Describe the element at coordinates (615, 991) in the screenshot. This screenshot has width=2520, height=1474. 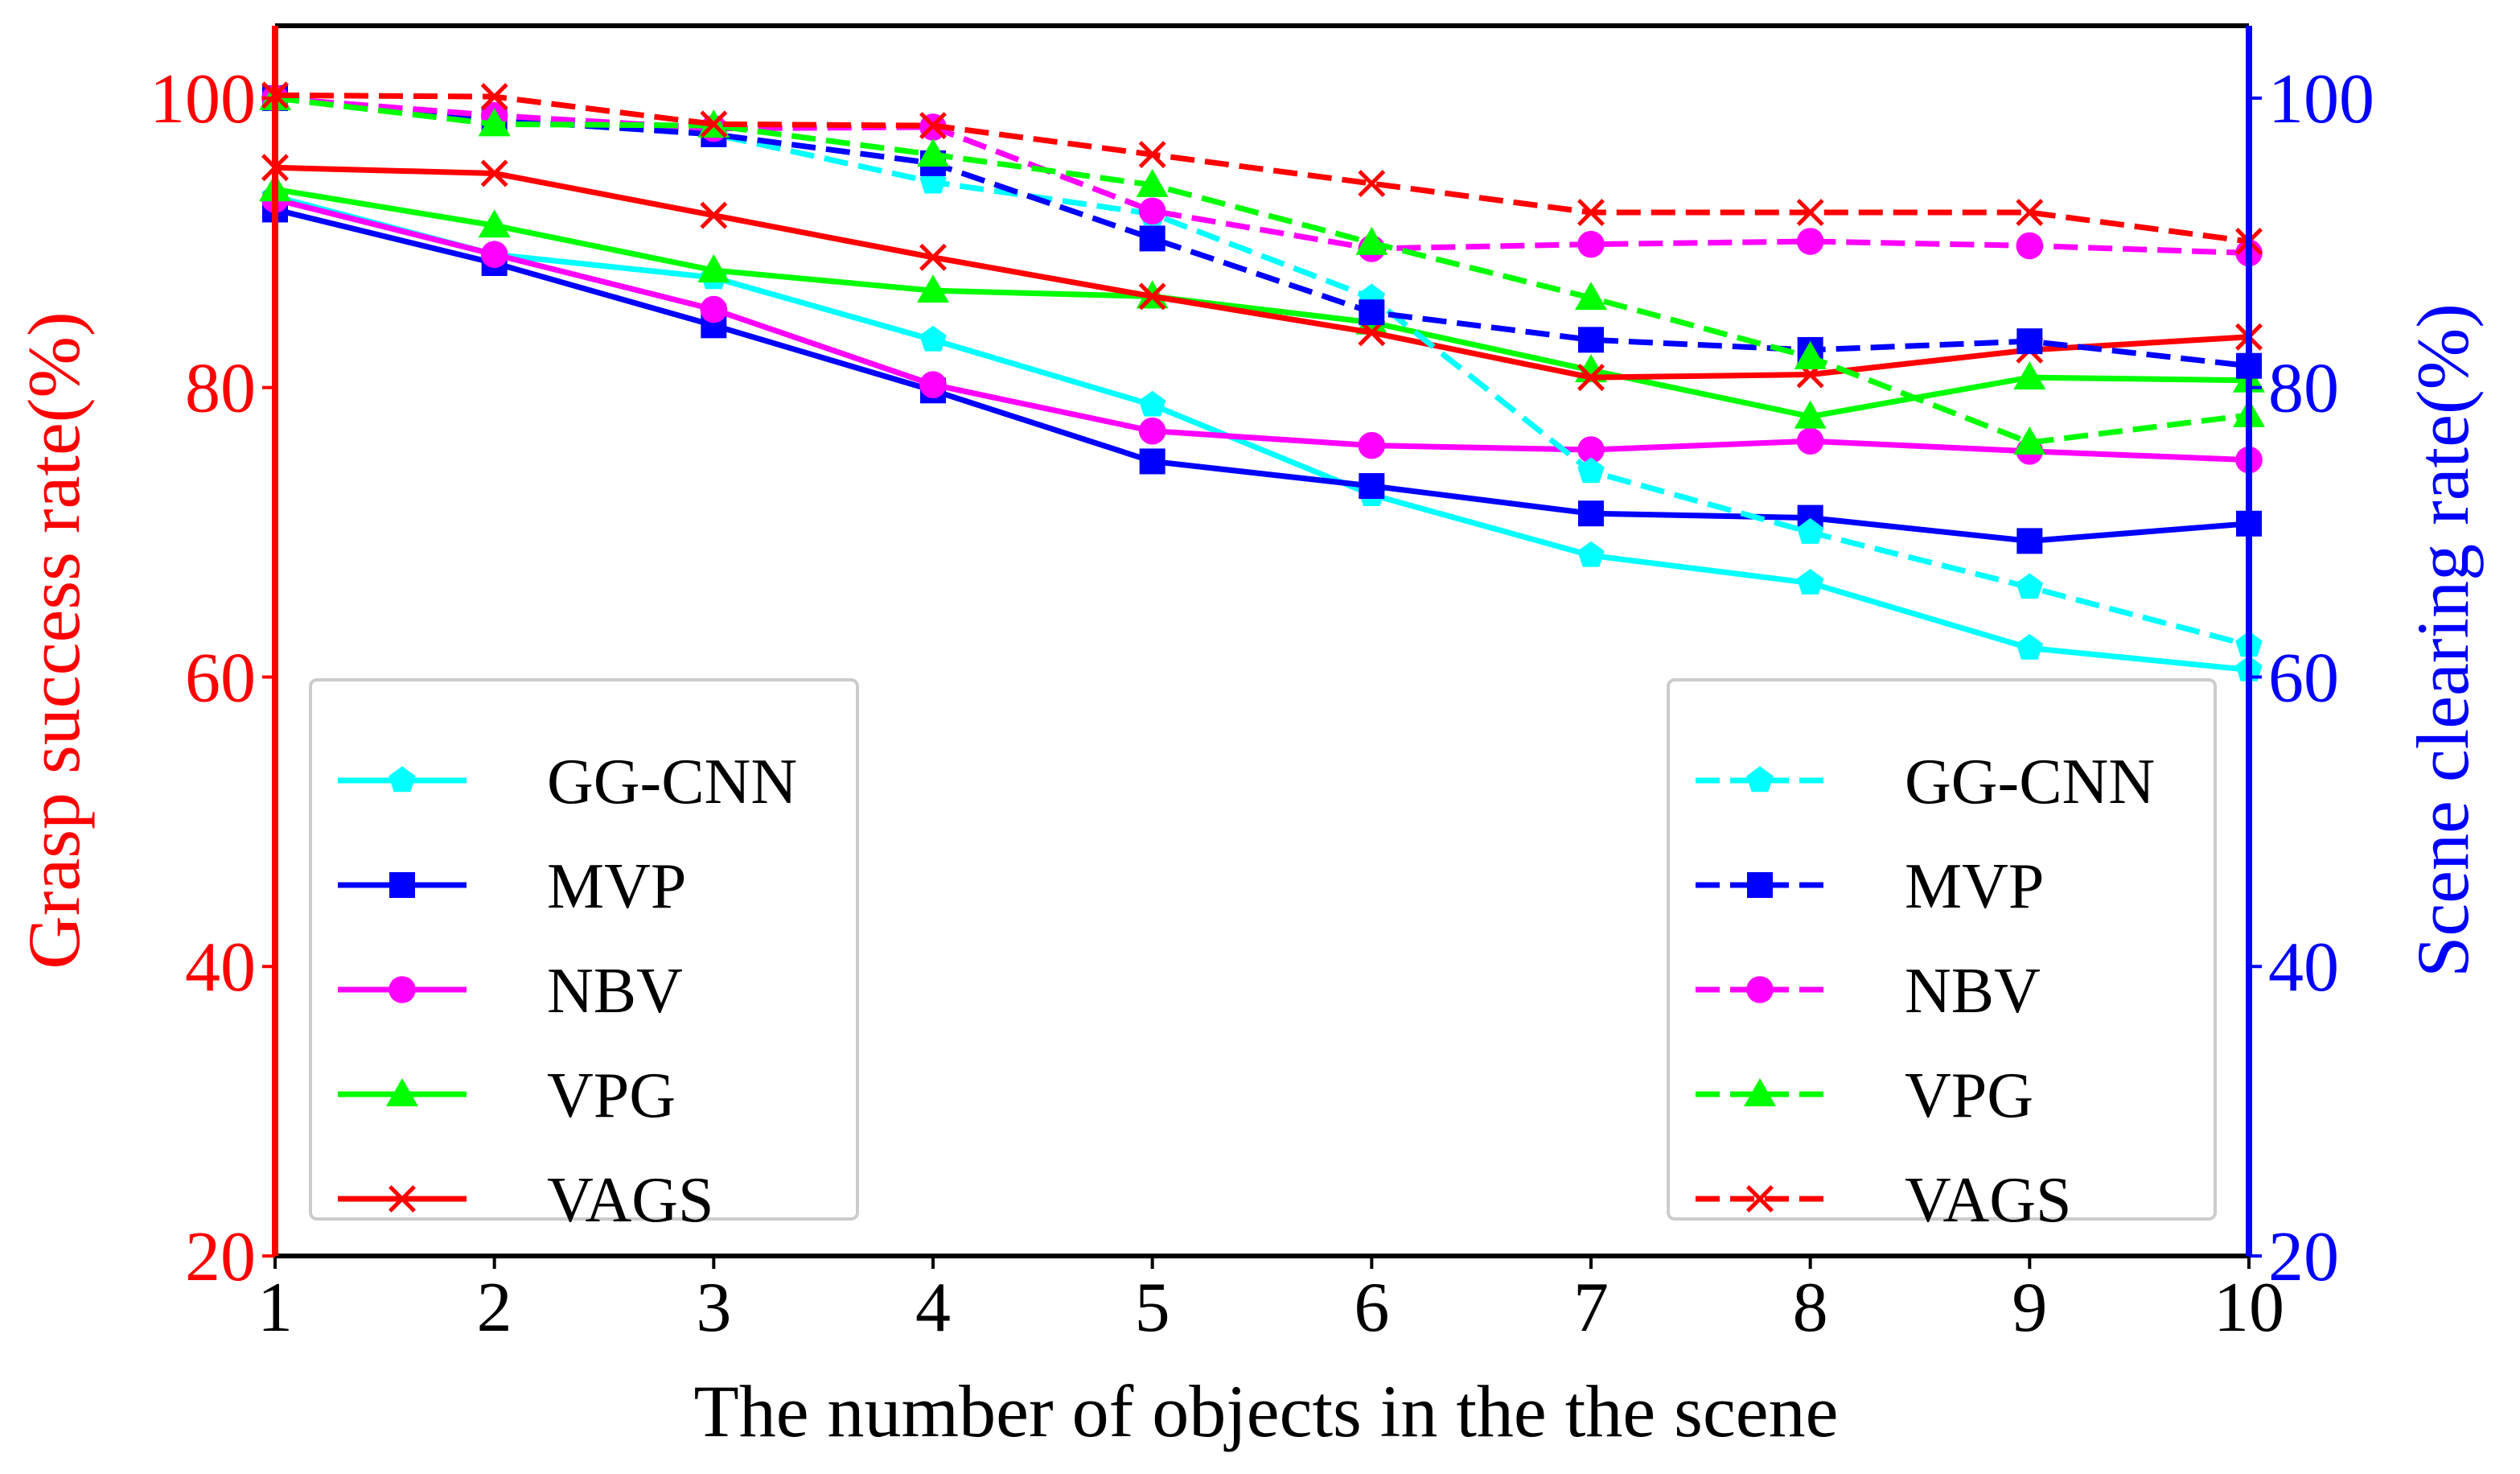
I see `grasp-legend-label-nbv: NBV` at that location.